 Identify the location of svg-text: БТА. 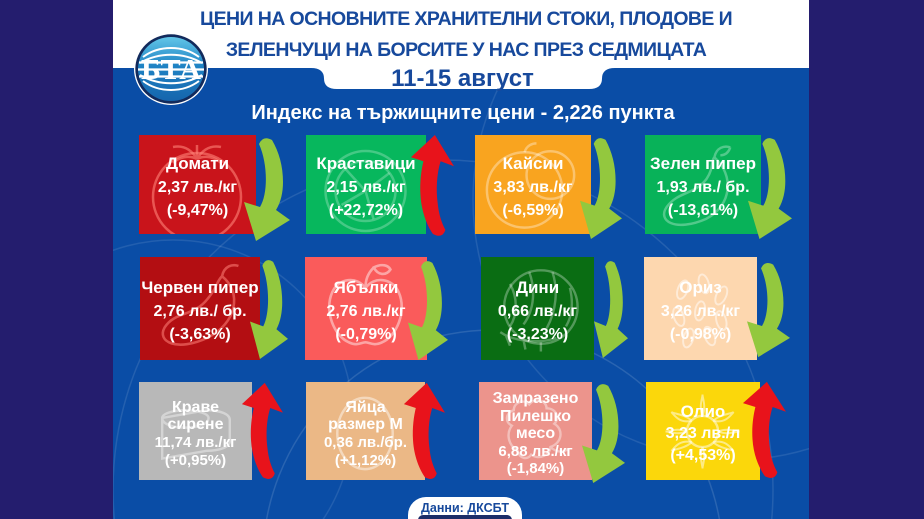
(171, 70).